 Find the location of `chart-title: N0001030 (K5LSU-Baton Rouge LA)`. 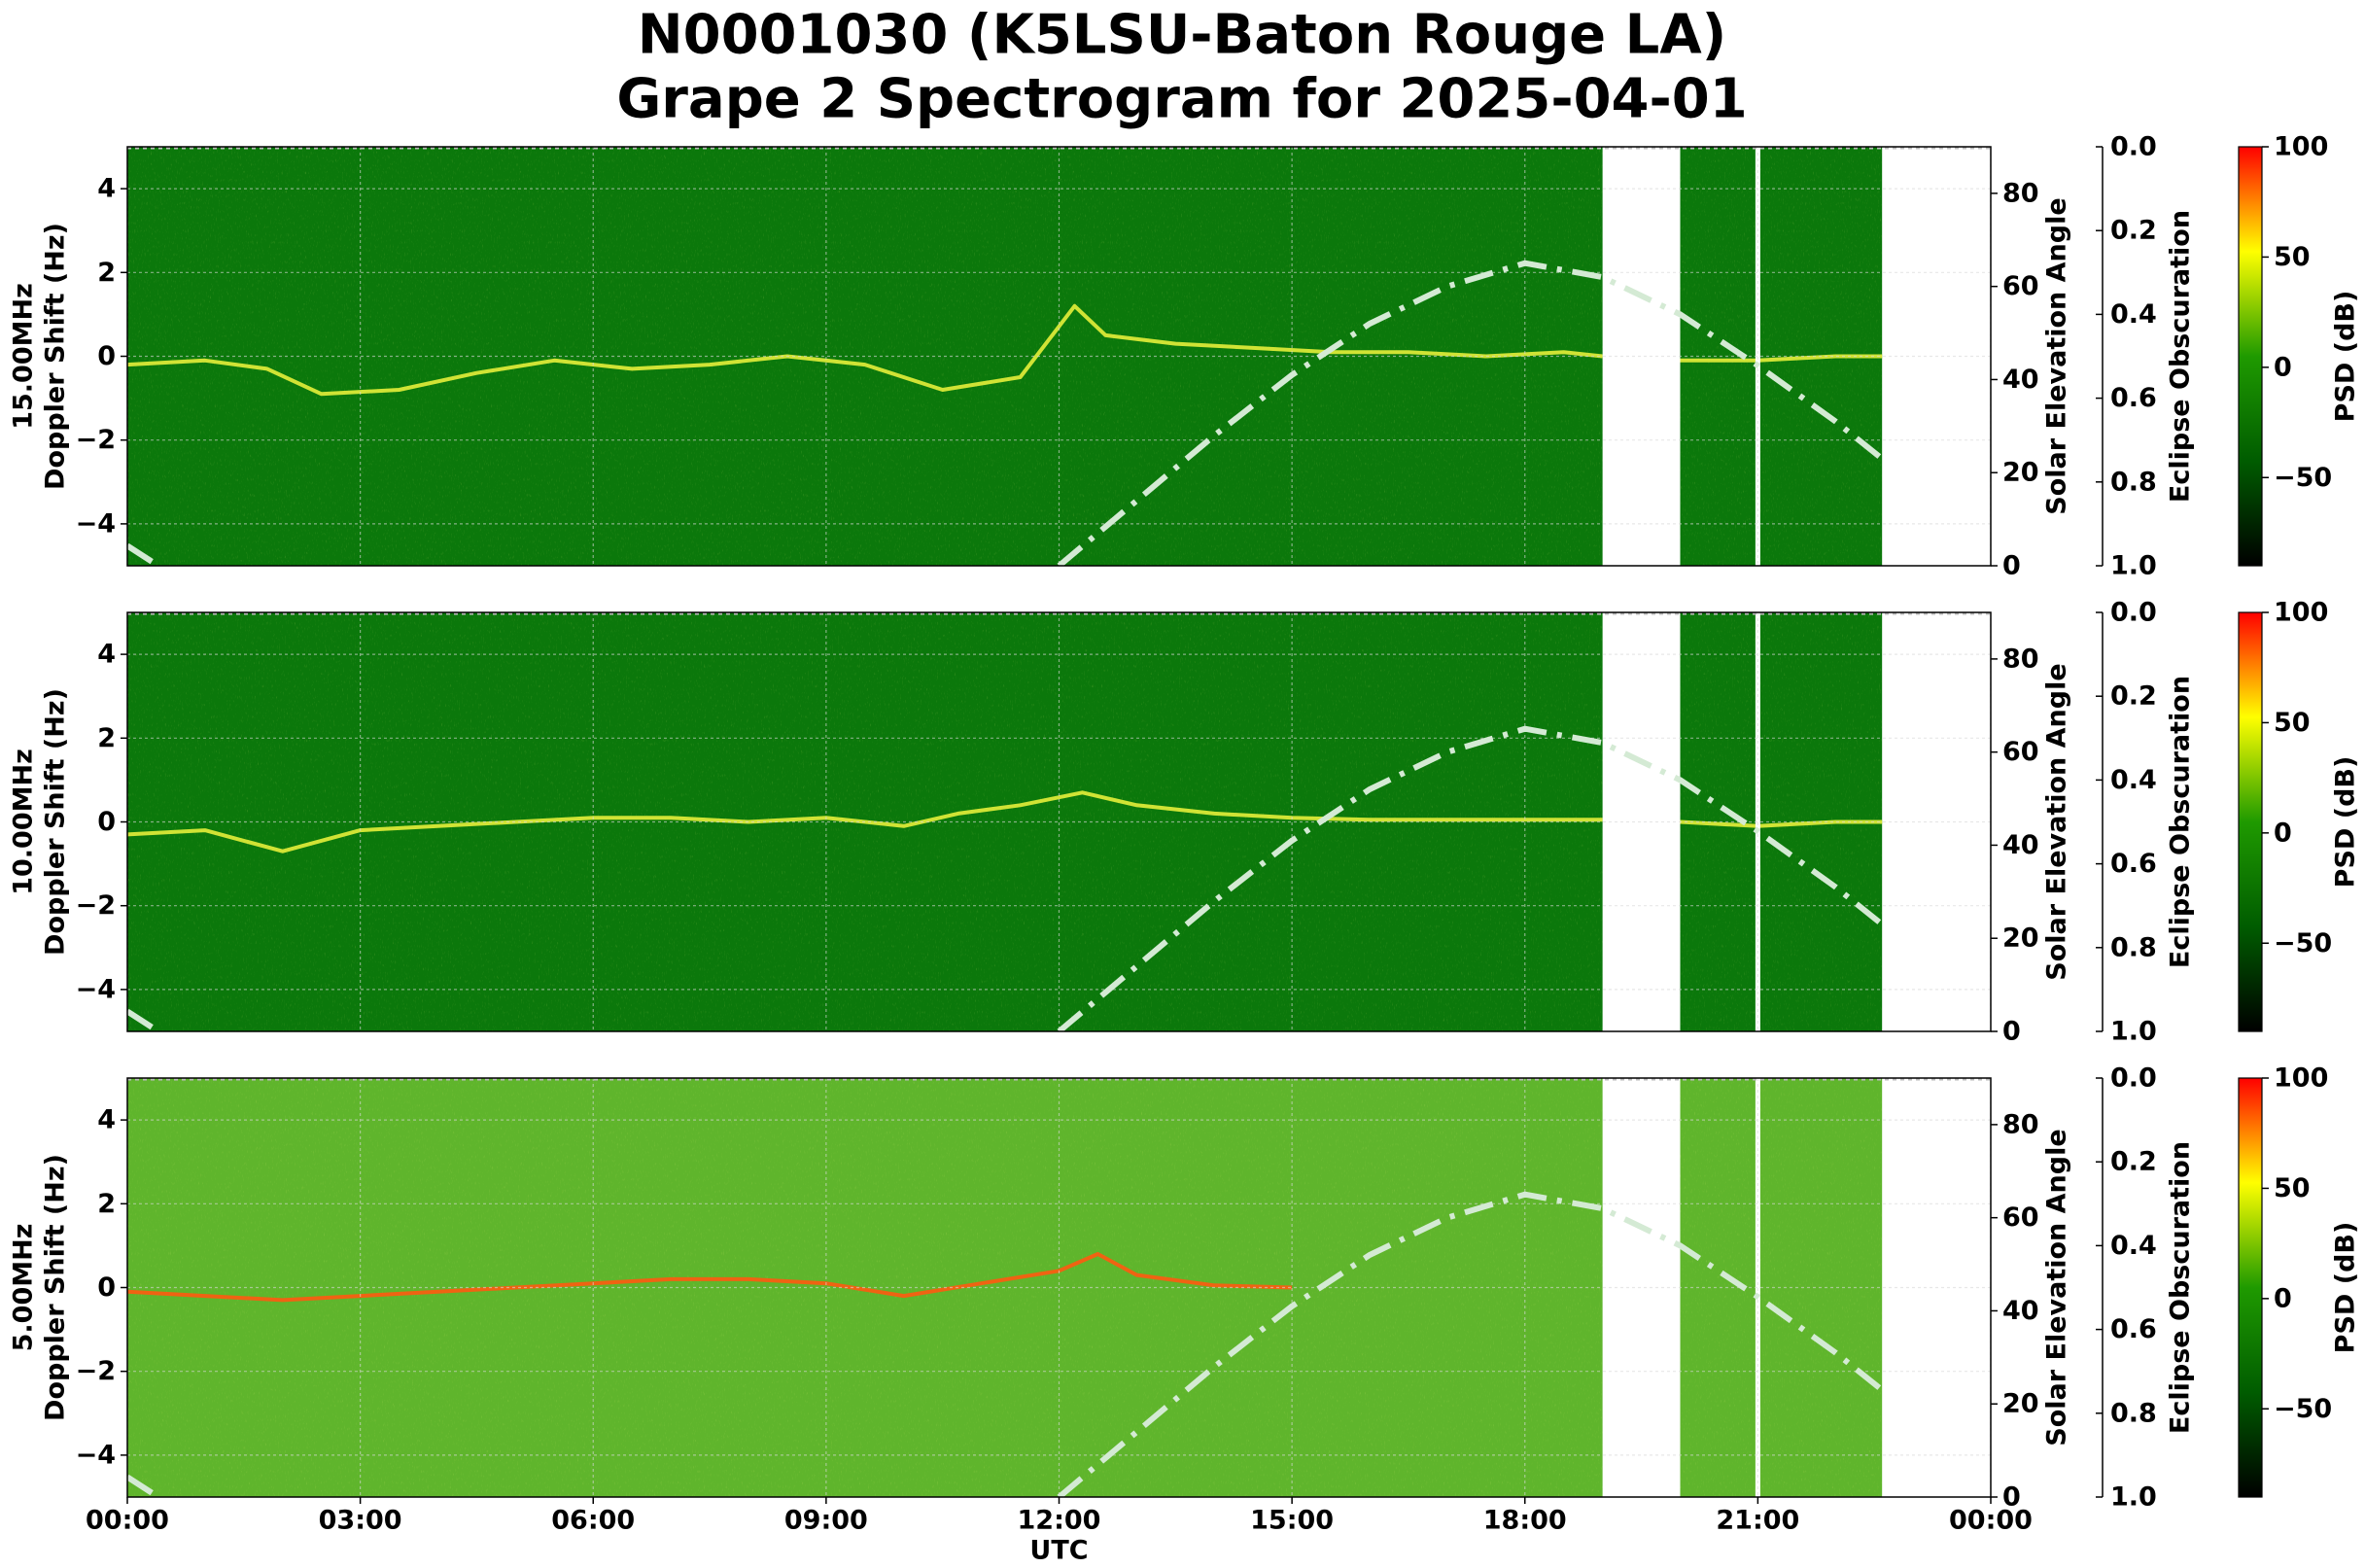

chart-title: N0001030 (K5LSU-Baton Rouge LA) is located at coordinates (1182, 35).